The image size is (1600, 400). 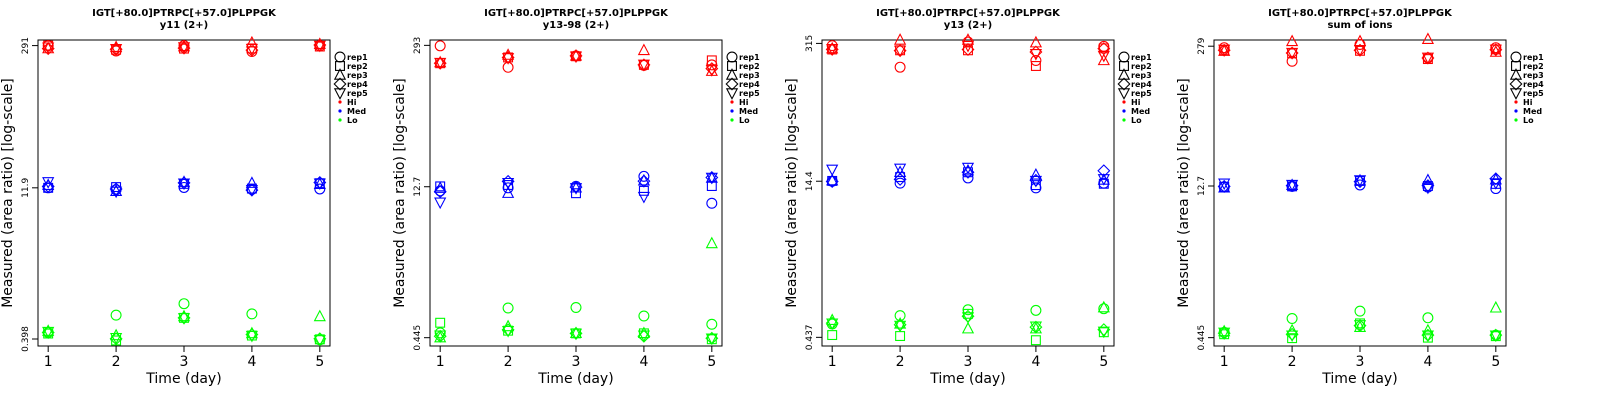 What do you see at coordinates (1202, 45) in the screenshot?
I see `y-tick-label: 279` at bounding box center [1202, 45].